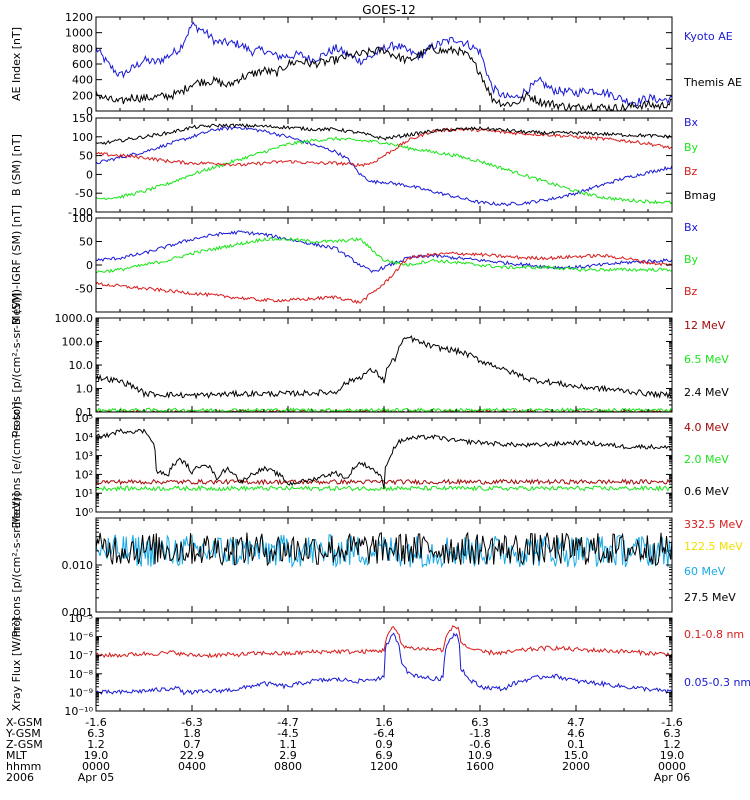 The width and height of the screenshot is (750, 800). I want to click on x-axis-tick-value: 0000, so click(96, 766).